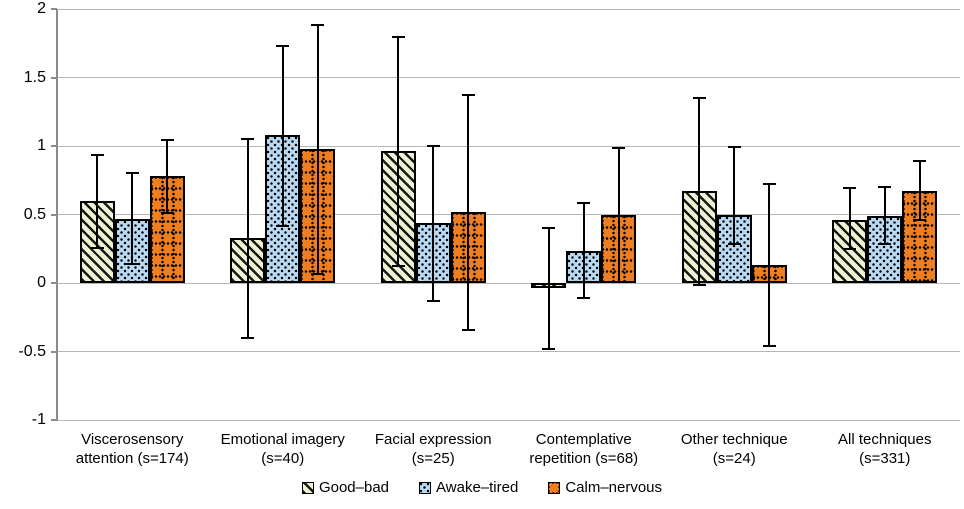 The width and height of the screenshot is (964, 509). What do you see at coordinates (433, 439) in the screenshot?
I see `category-label-line: Facial expression` at bounding box center [433, 439].